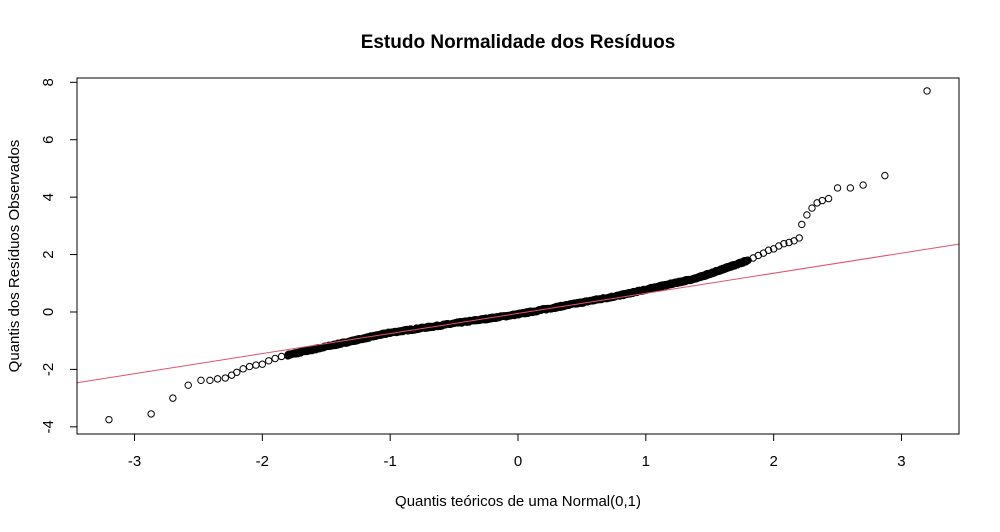 The width and height of the screenshot is (1000, 532). Describe the element at coordinates (518, 461) in the screenshot. I see `x-tick-label: 0` at that location.